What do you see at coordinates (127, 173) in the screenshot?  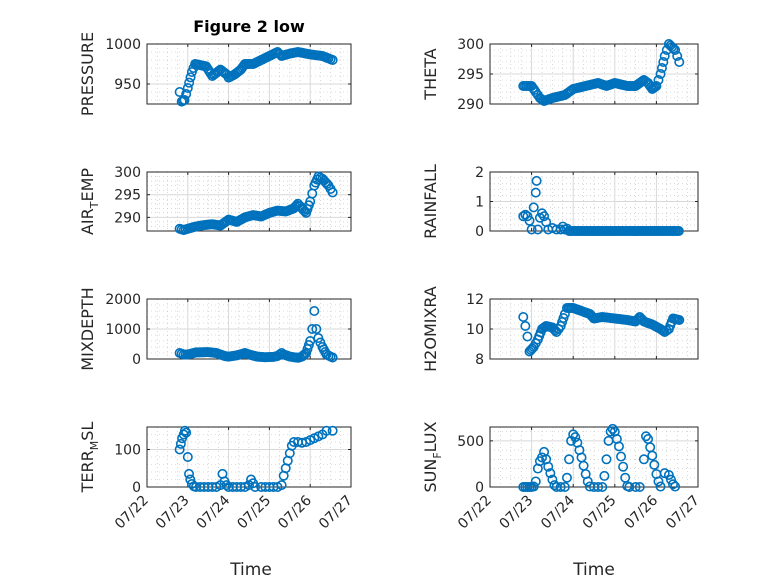 I see `y-tick-label: 300` at bounding box center [127, 173].